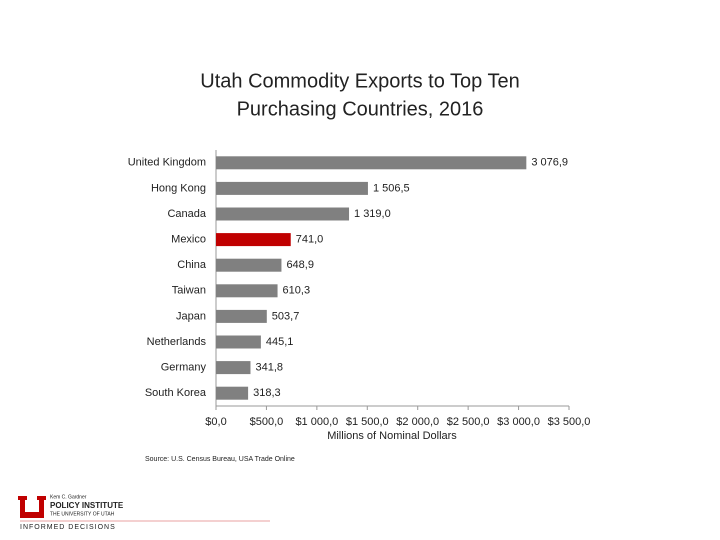  What do you see at coordinates (518, 422) in the screenshot?
I see `x-tick-label: $3 000,0` at bounding box center [518, 422].